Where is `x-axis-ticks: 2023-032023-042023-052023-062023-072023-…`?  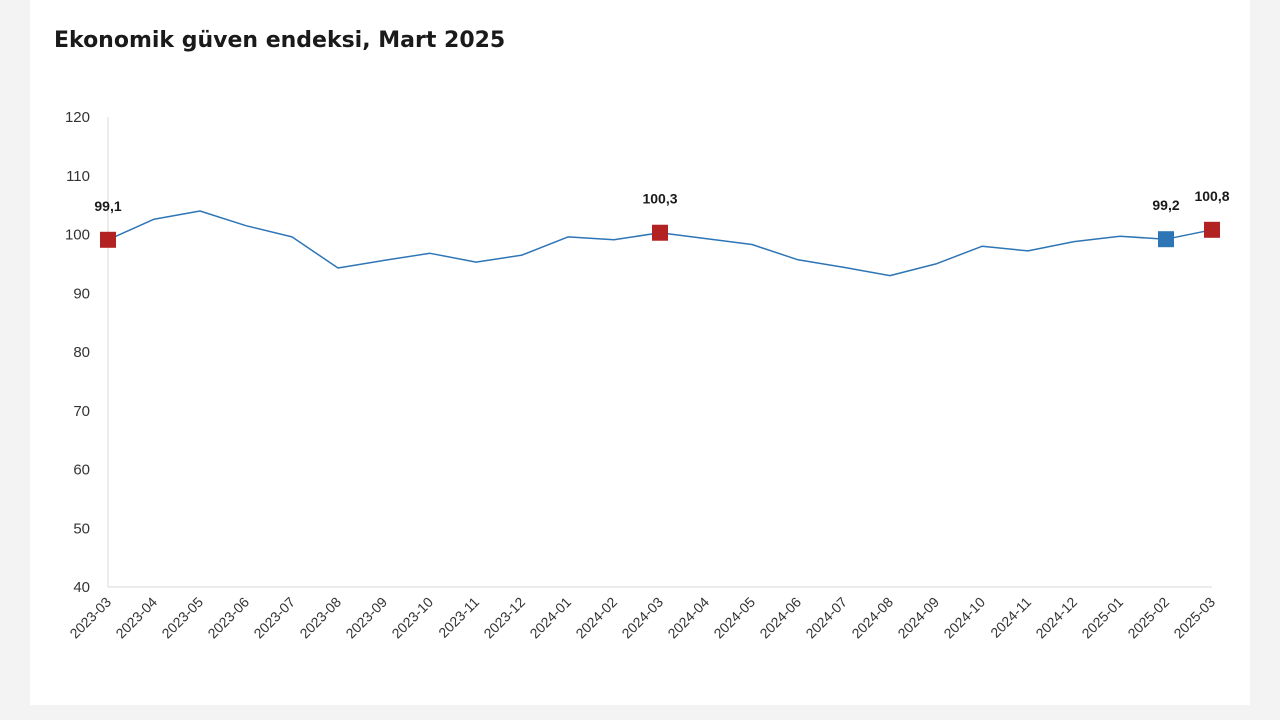
x-axis-ticks: 2023-032023-042023-052023-062023-072023-… is located at coordinates (642, 618).